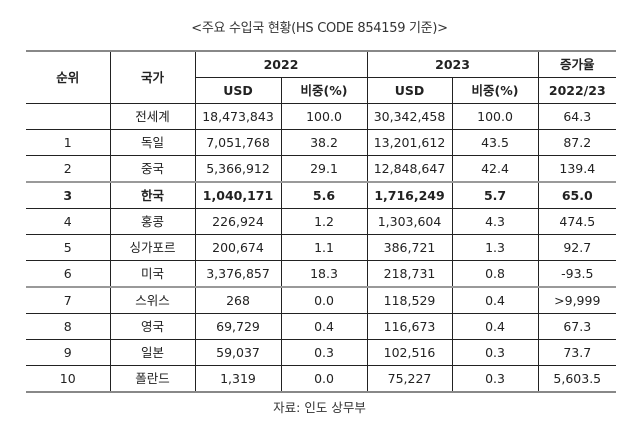  I want to click on cell-share-2023: 42.4, so click(495, 169).